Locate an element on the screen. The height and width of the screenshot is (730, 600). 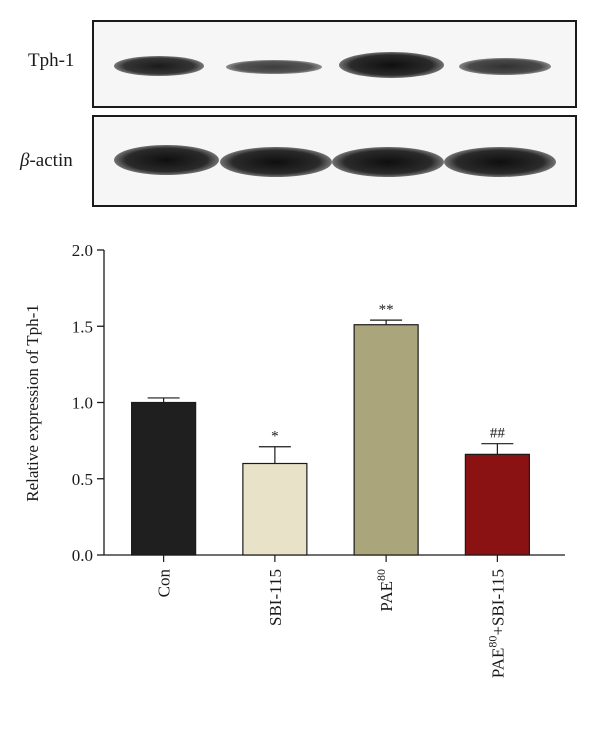
blot-panel-beta-actin is located at coordinates (334, 161).